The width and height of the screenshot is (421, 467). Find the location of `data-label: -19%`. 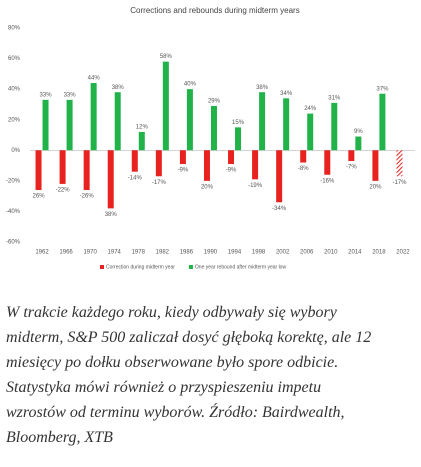

data-label: -19% is located at coordinates (255, 186).